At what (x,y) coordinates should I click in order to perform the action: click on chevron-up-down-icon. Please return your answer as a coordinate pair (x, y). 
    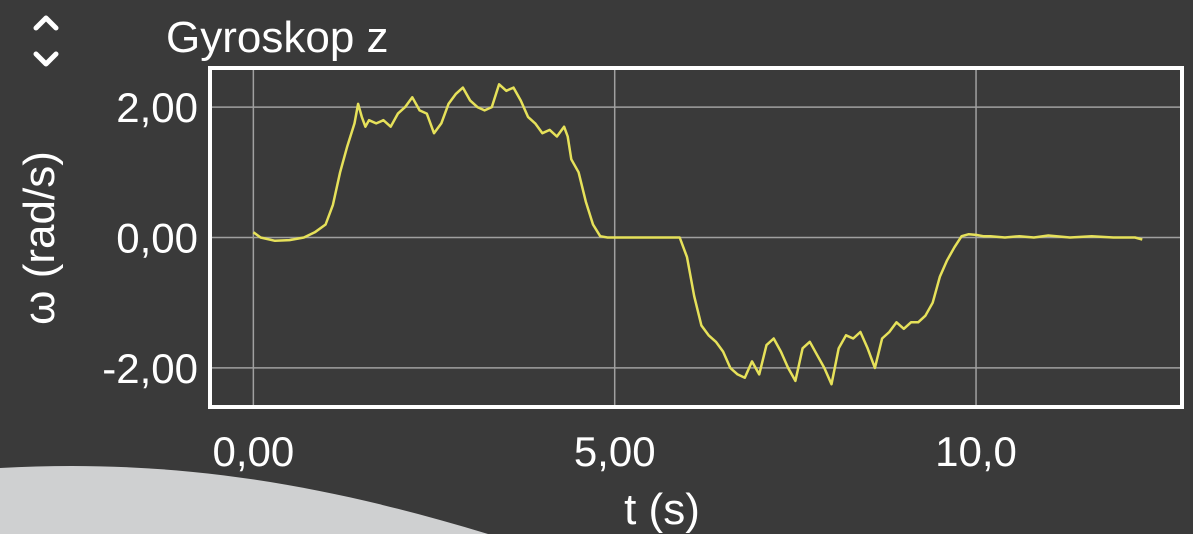
    Looking at the image, I should click on (46, 41).